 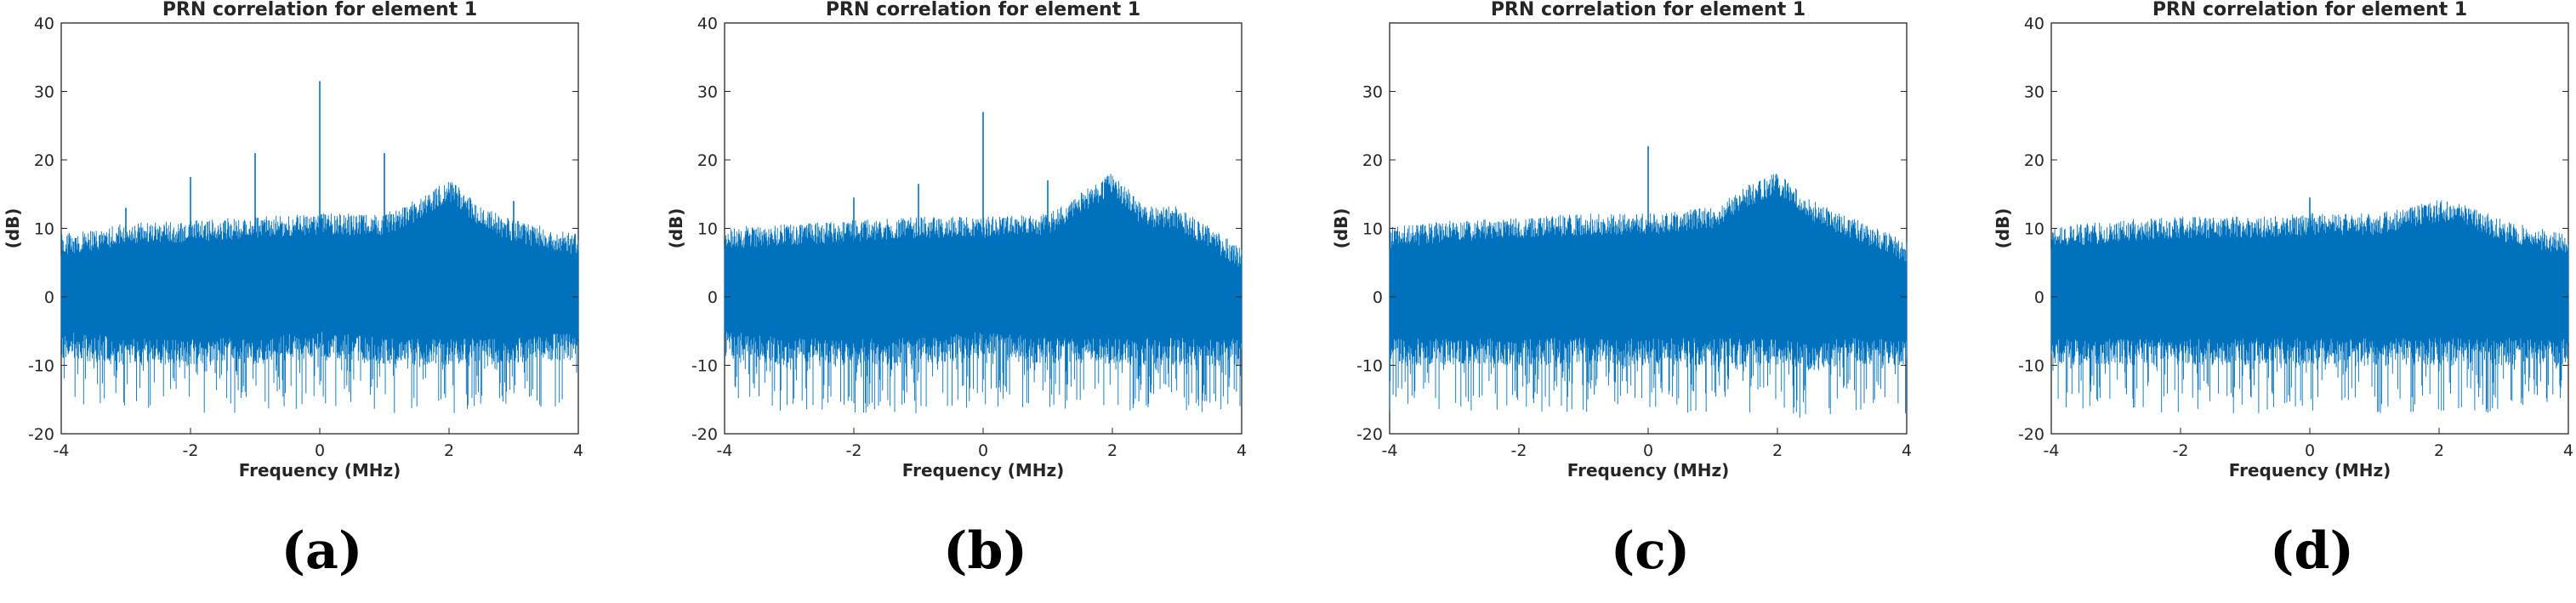 I want to click on chart-c-series, so click(x=1648, y=282).